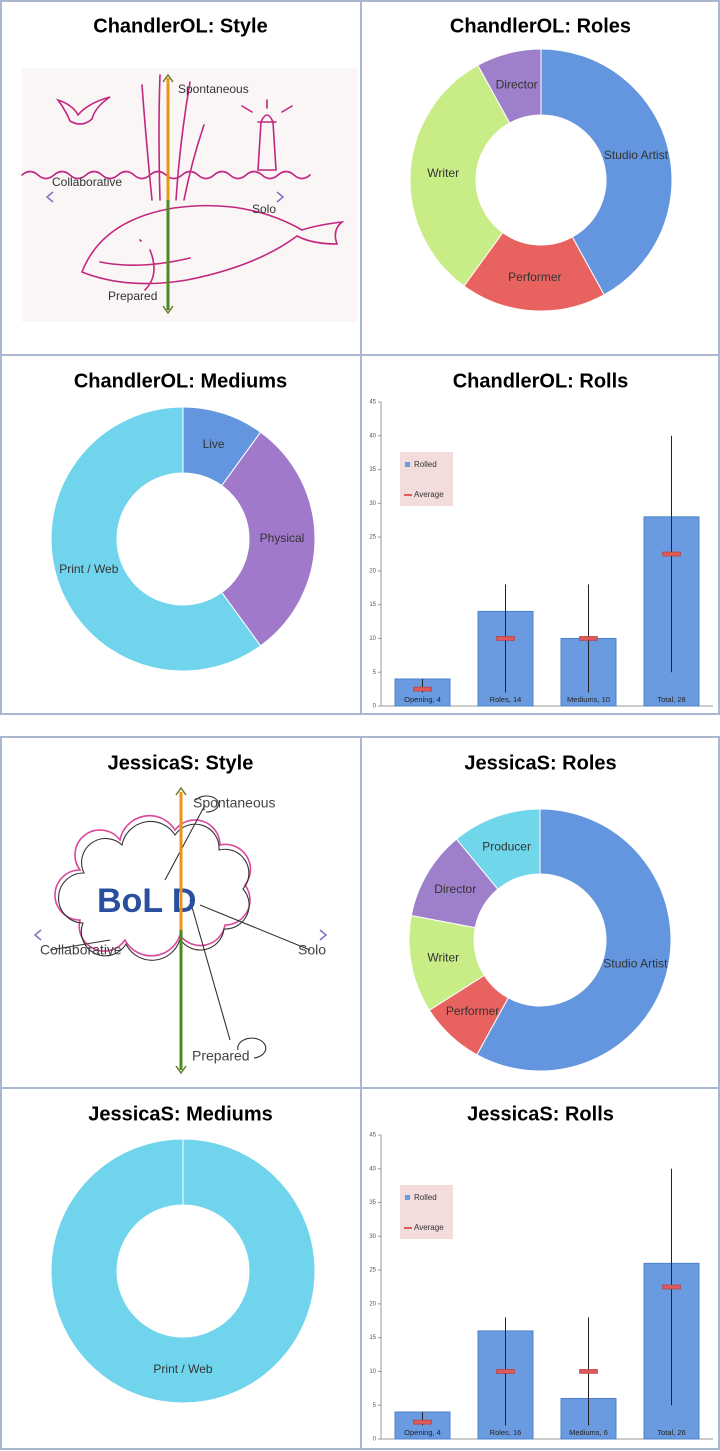 The image size is (720, 1451). I want to click on chart-title: JessicaS: Roles, so click(540, 763).